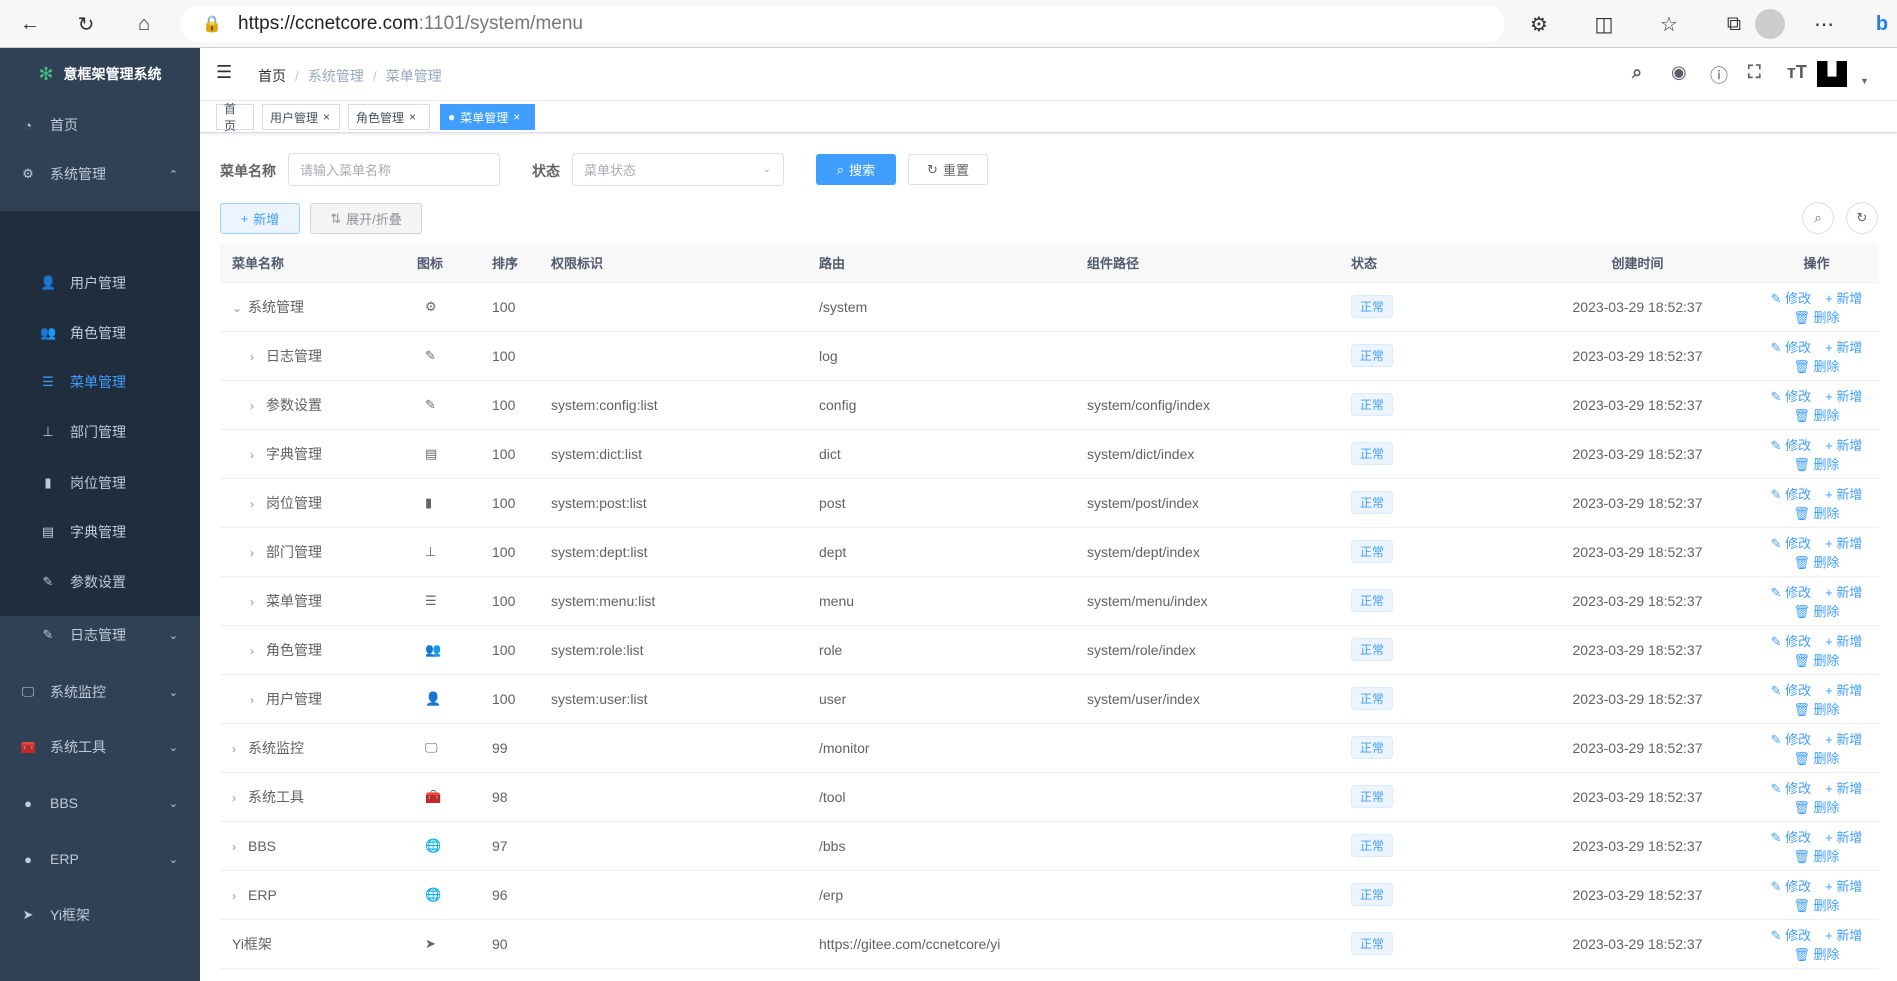  Describe the element at coordinates (1824, 24) in the screenshot. I see `more-icon: ⋯` at that location.